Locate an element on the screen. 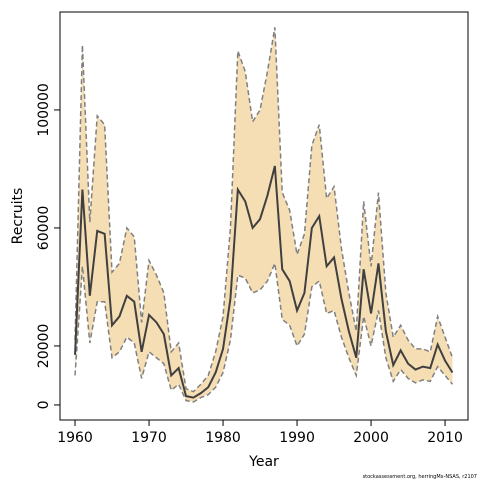 The width and height of the screenshot is (480, 480). x-tick-label: 1980 is located at coordinates (223, 438).